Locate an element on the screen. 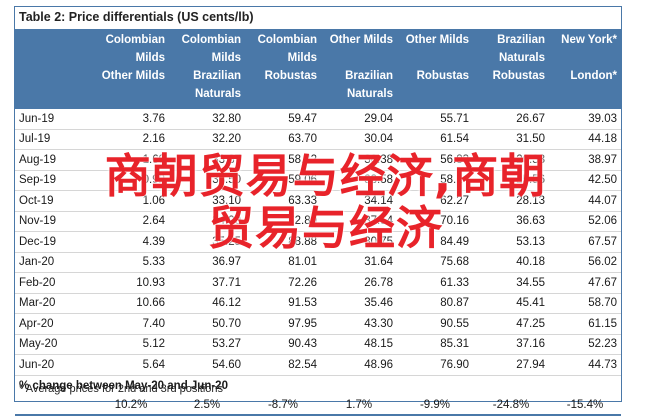 The width and height of the screenshot is (651, 416). row-month: Jan-20 is located at coordinates (54, 262).